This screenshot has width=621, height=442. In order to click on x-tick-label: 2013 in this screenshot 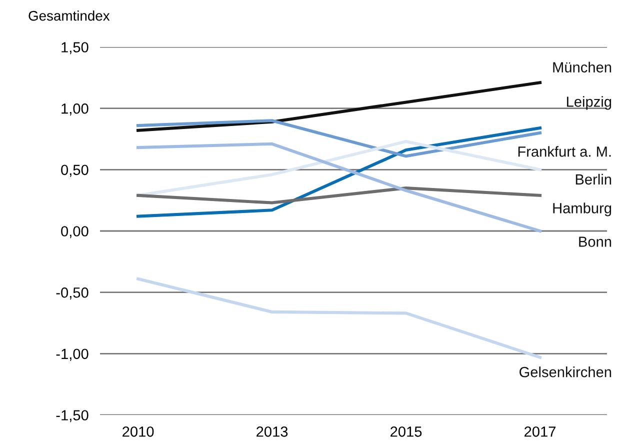, I will do `click(272, 431)`.